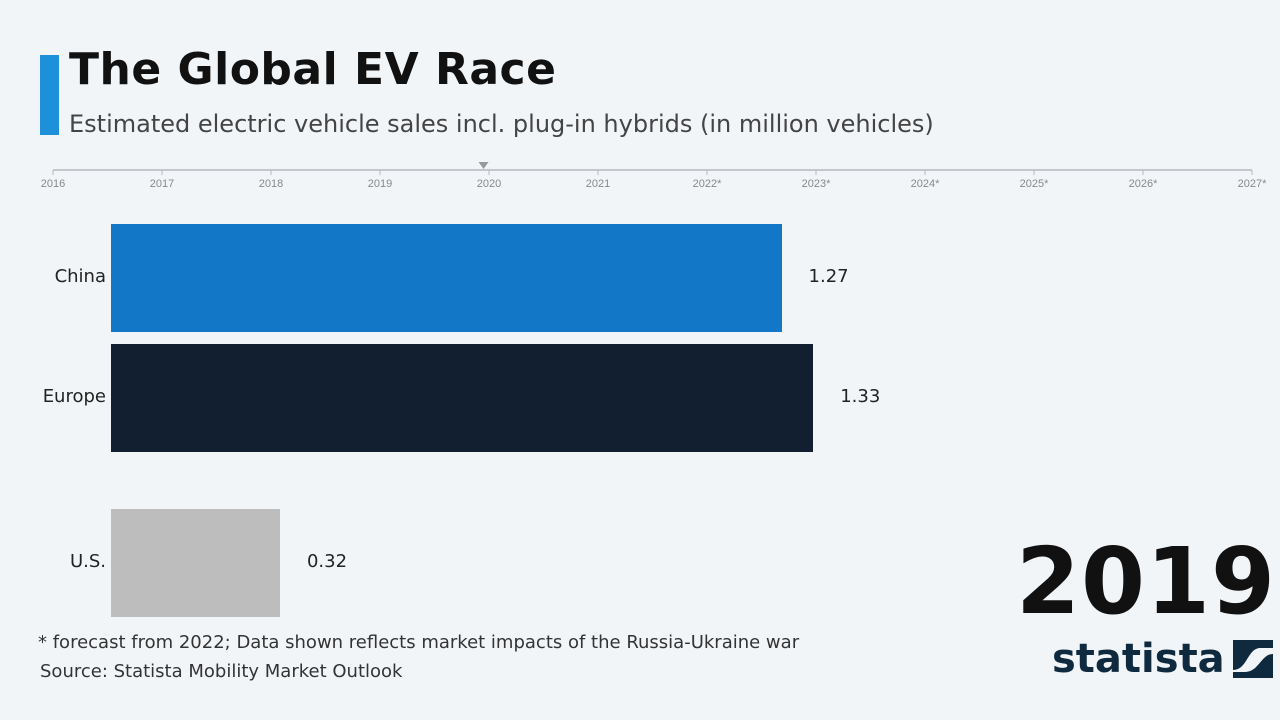  What do you see at coordinates (483, 165) in the screenshot?
I see `timeline-marker` at bounding box center [483, 165].